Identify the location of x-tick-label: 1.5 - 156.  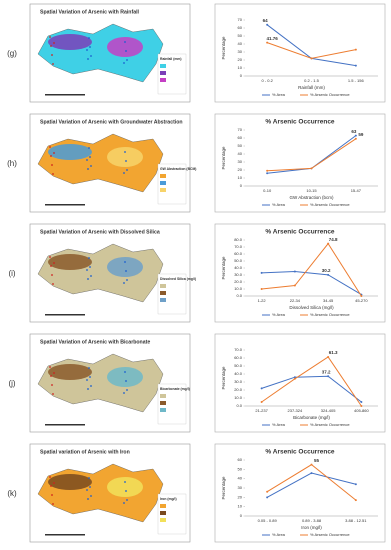
(356, 80).